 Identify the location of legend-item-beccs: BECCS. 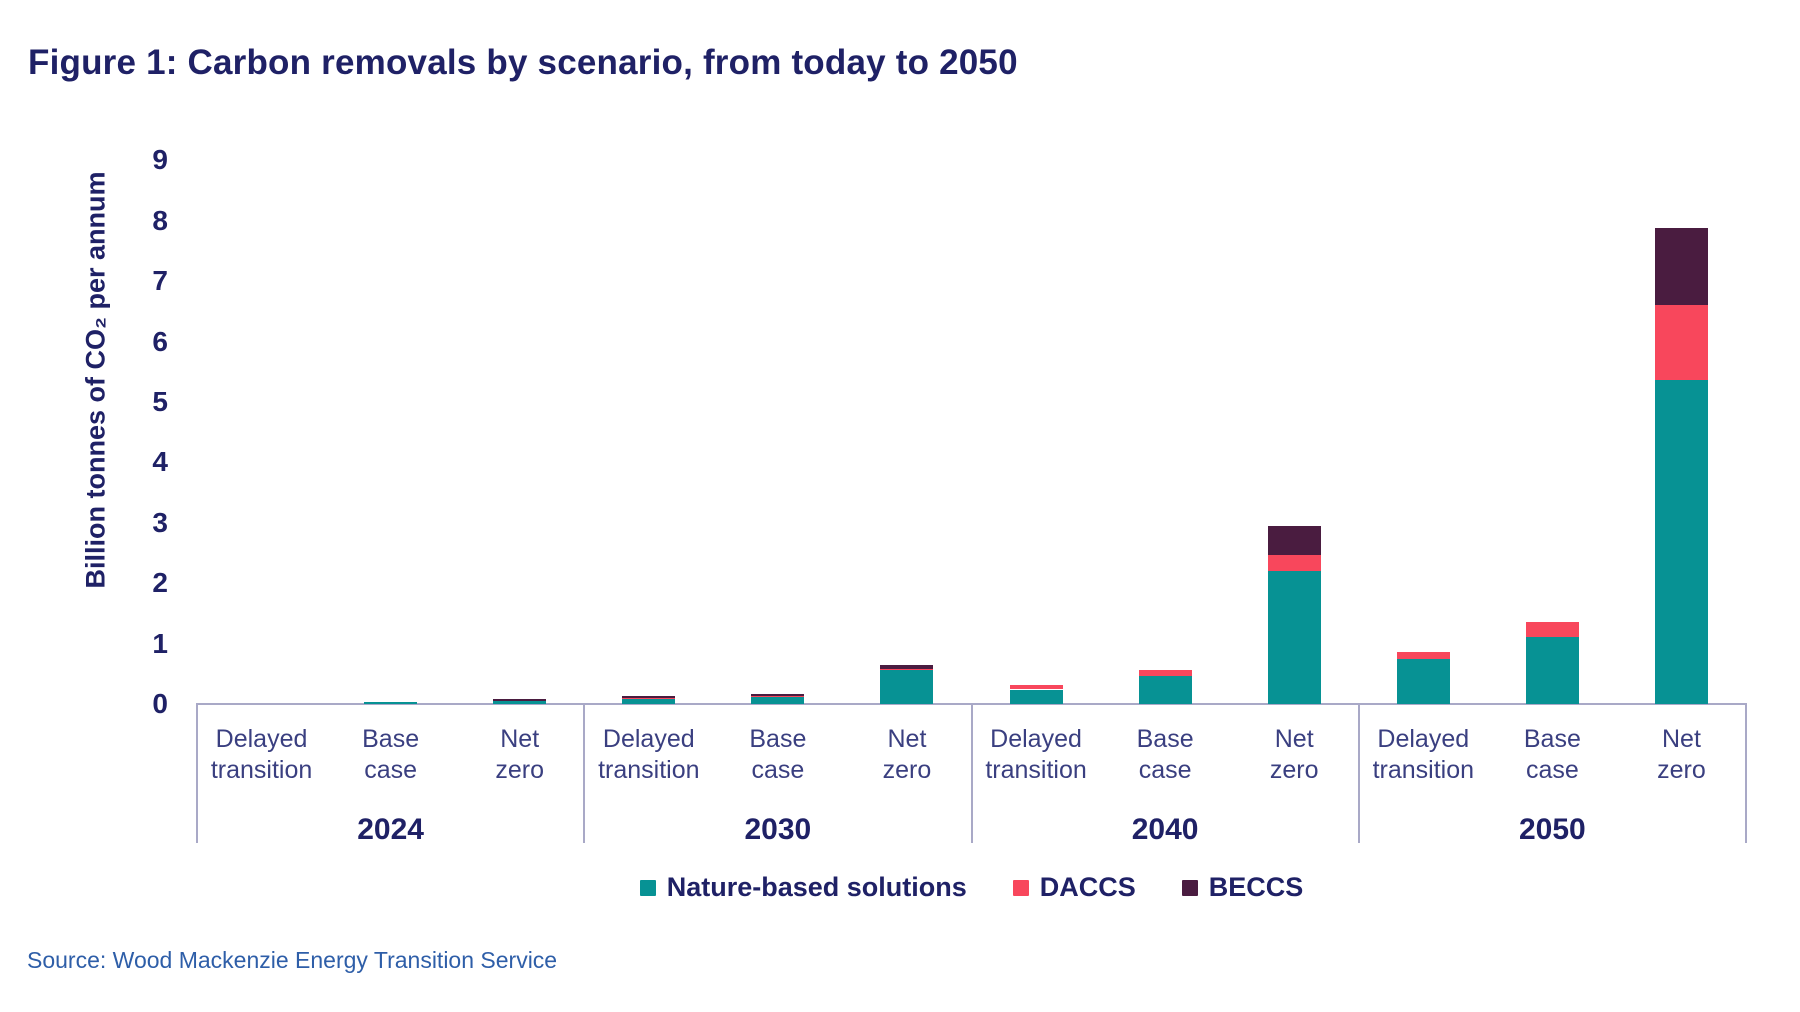
(1242, 887).